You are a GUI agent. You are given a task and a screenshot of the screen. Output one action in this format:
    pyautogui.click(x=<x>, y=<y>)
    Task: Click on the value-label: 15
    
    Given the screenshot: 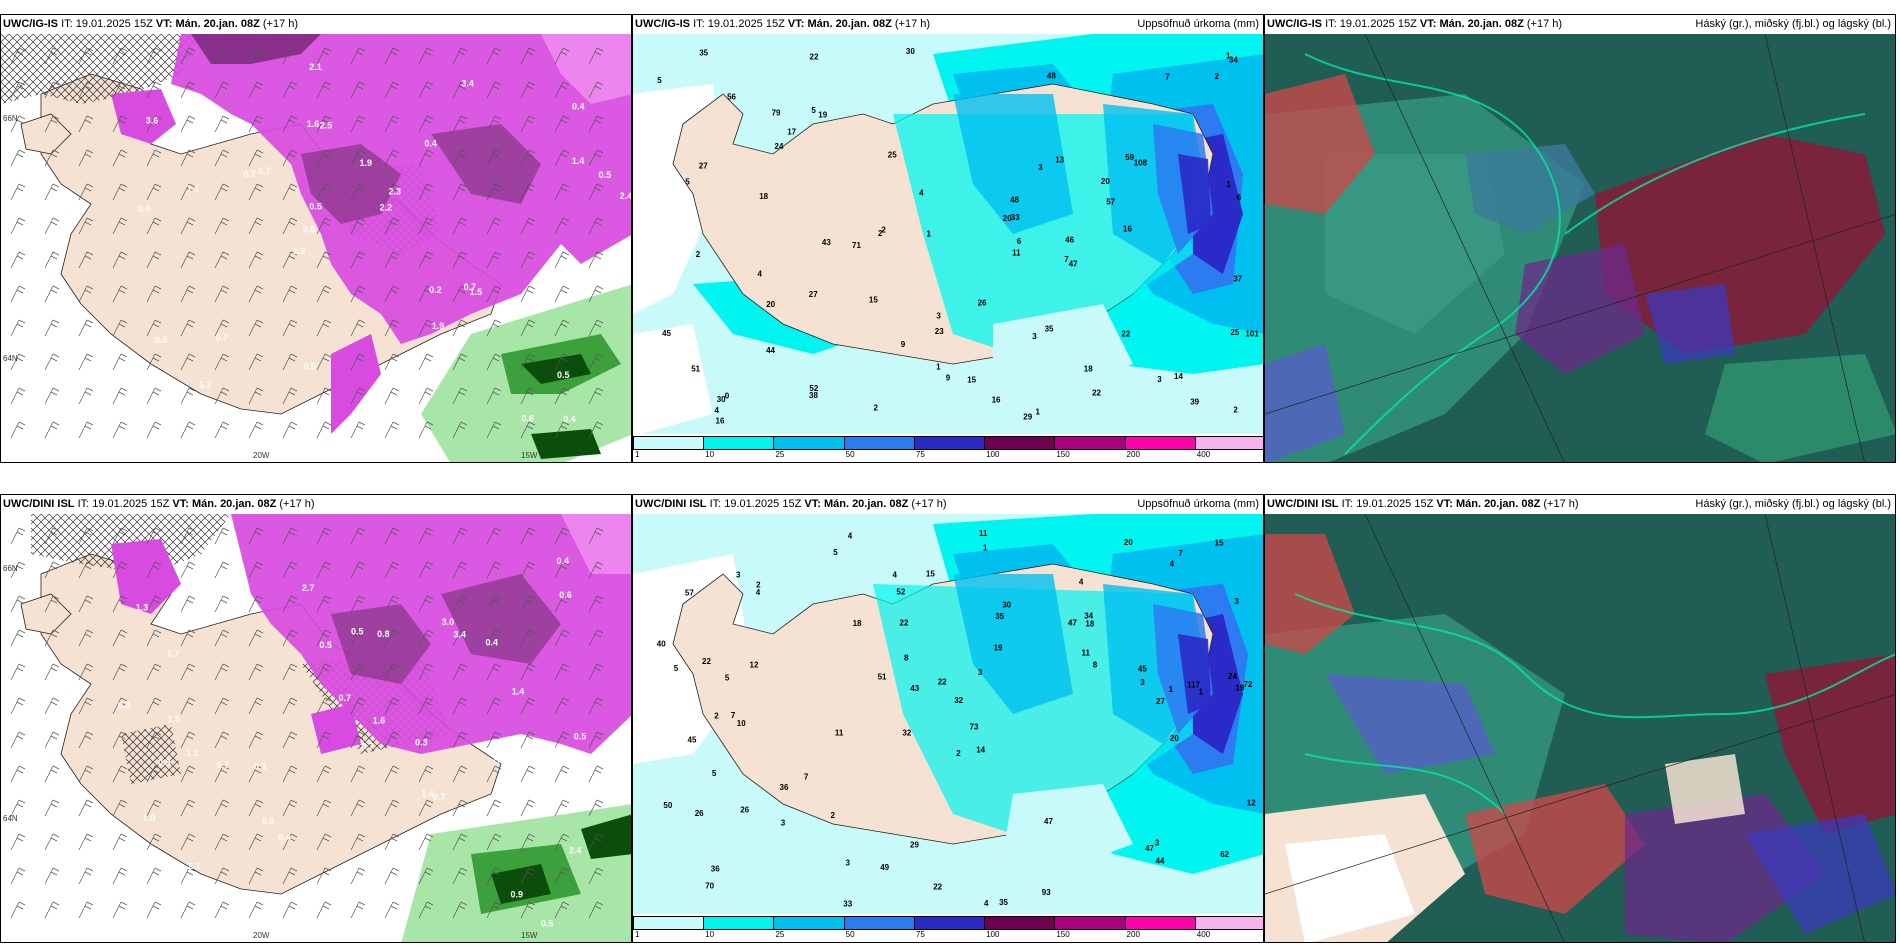 What is the action you would take?
    pyautogui.click(x=930, y=574)
    